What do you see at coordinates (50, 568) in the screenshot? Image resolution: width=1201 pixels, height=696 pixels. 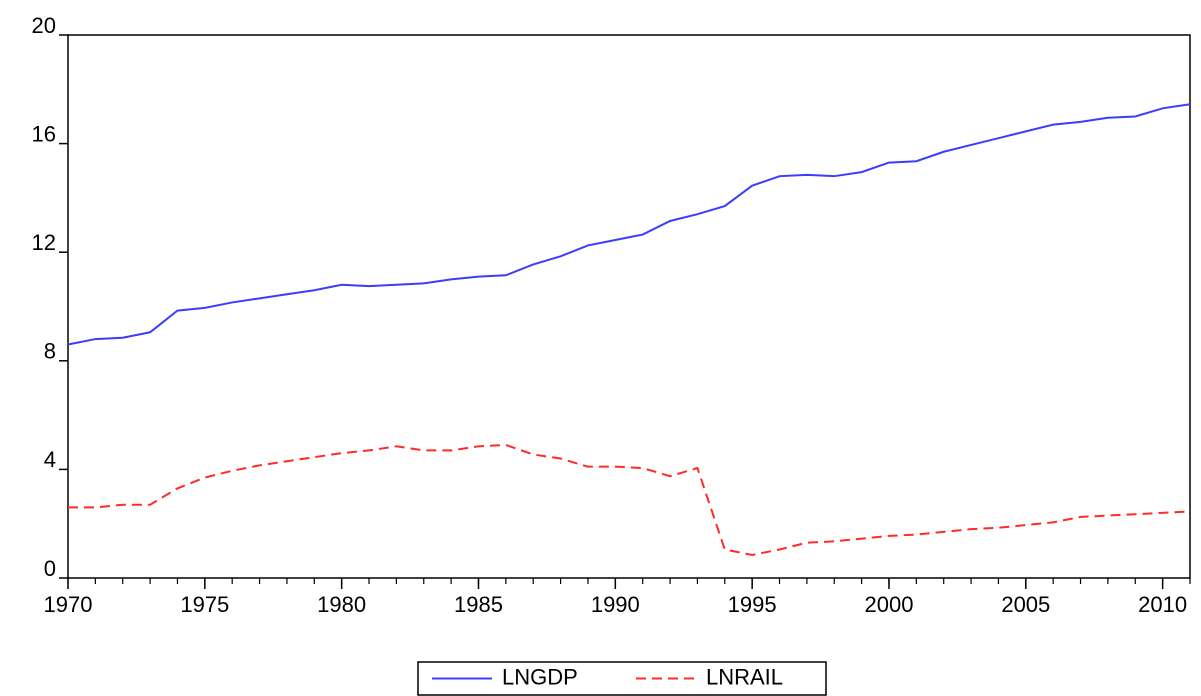 I see `y-tick-label: 0` at bounding box center [50, 568].